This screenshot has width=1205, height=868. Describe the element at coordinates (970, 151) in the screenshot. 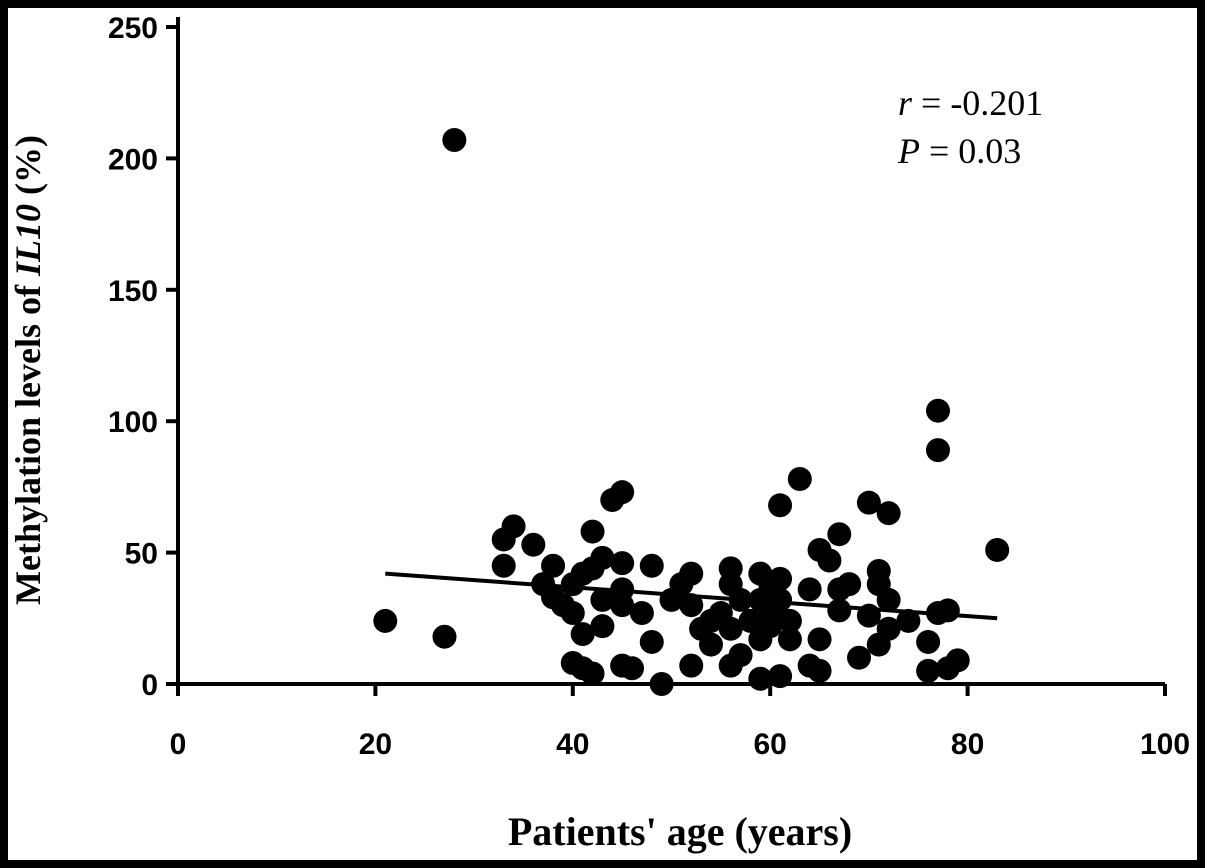

I see `p-value: = 0.03` at that location.